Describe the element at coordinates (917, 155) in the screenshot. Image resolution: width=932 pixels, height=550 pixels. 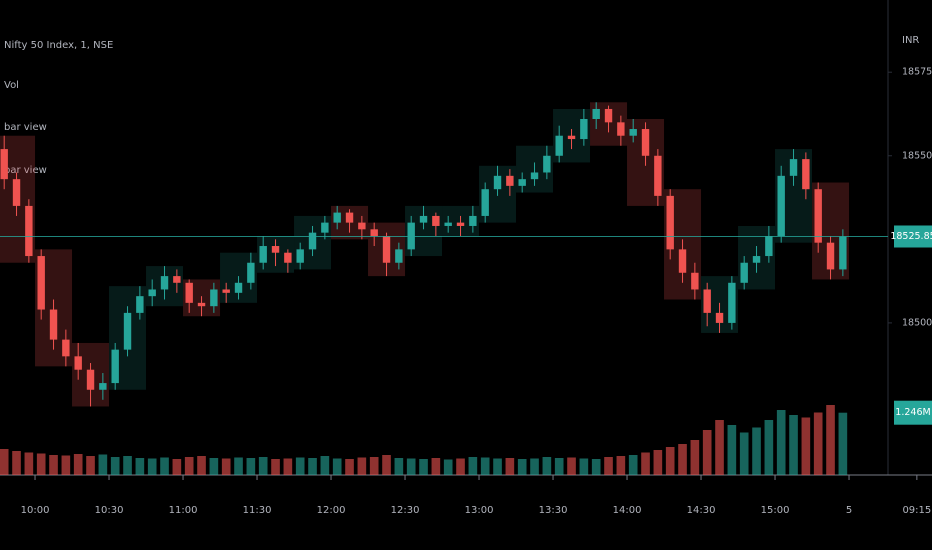
I see `y-tick-label: 18550.00` at that location.